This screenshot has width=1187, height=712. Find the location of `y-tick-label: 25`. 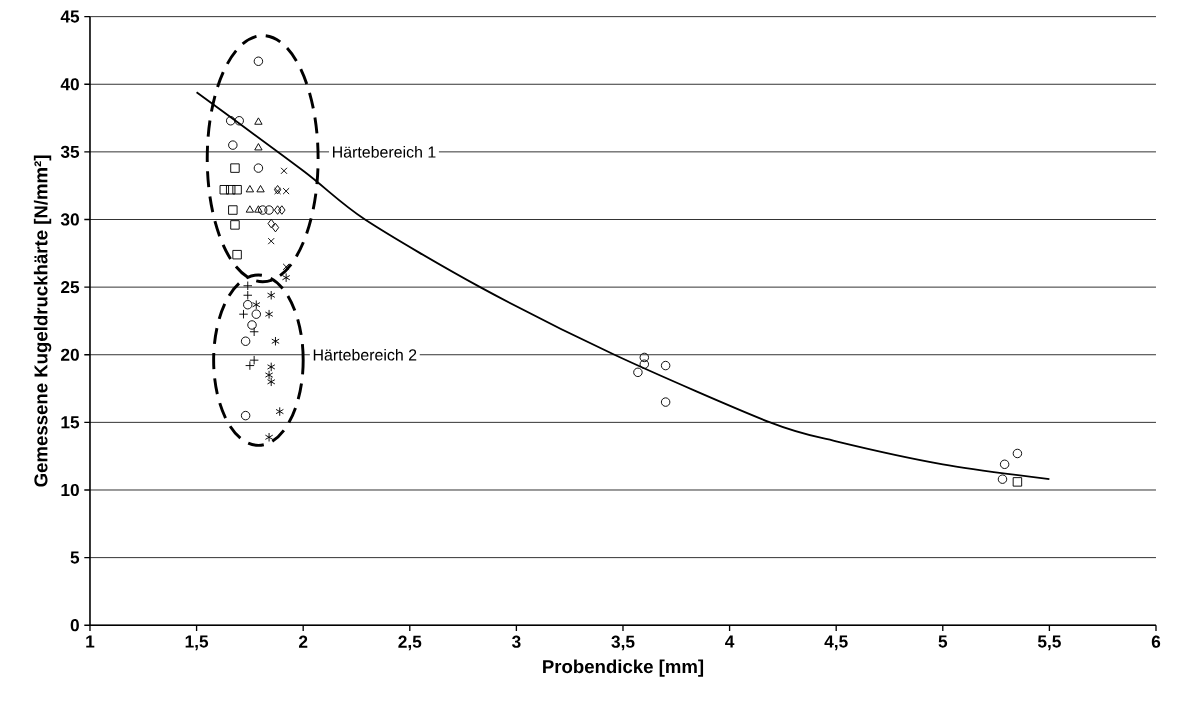

y-tick-label: 25 is located at coordinates (70, 287).